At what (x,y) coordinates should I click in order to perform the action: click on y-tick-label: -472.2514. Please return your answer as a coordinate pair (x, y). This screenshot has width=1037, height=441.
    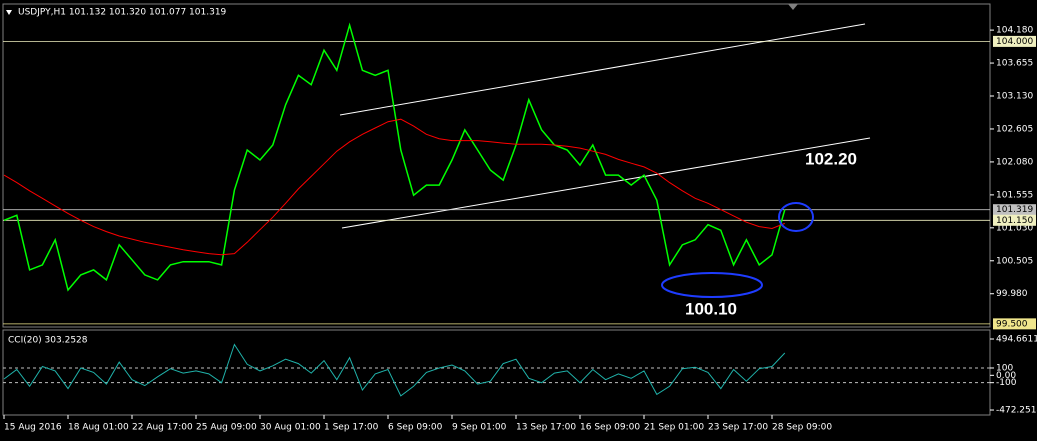
    Looking at the image, I should click on (1016, 411).